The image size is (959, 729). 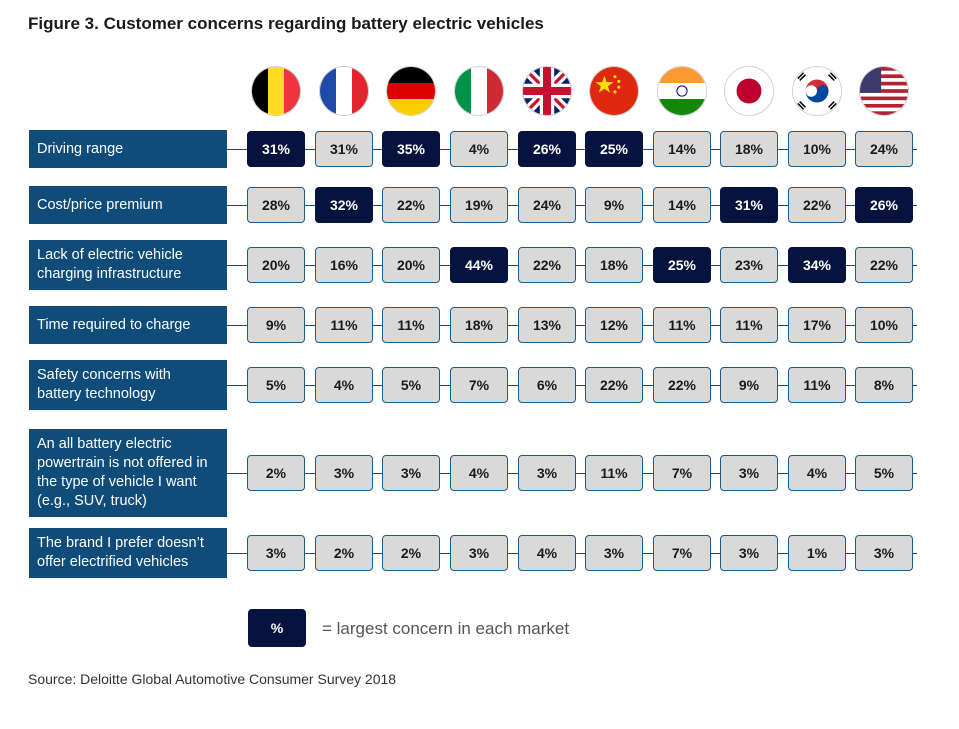 I want to click on legend-swatch: %, so click(x=277, y=628).